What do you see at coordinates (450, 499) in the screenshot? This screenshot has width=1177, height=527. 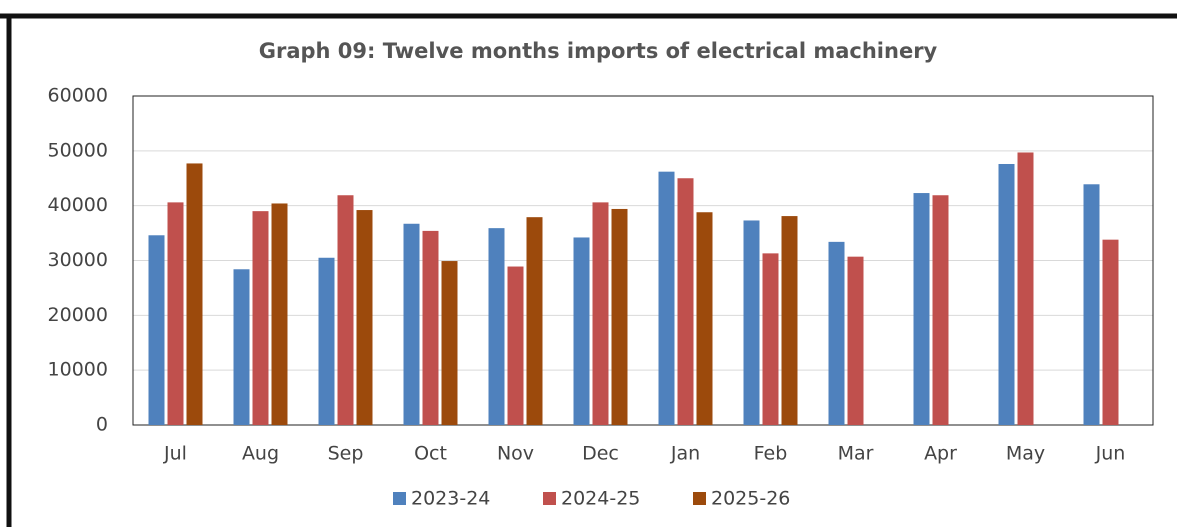 I see `legend-label: 2023-24` at bounding box center [450, 499].